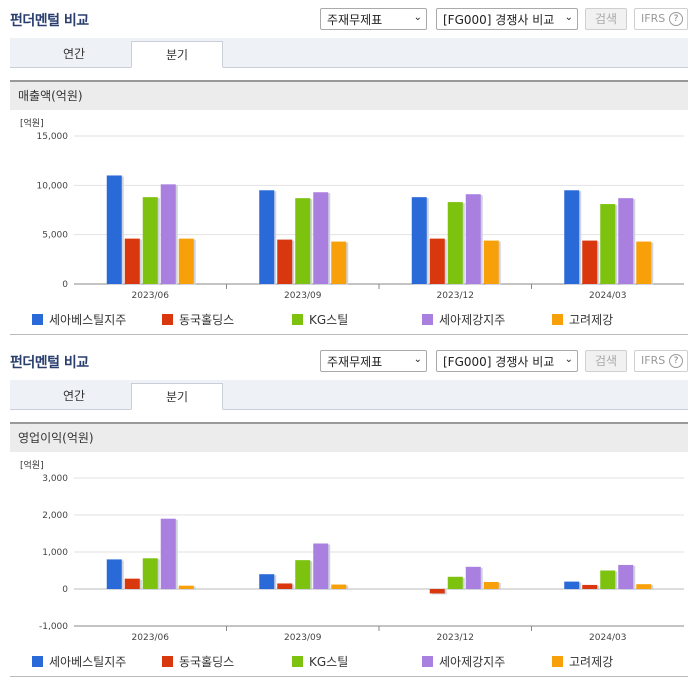 Image resolution: width=696 pixels, height=684 pixels. I want to click on metric-header: 매출액(억원), so click(349, 95).